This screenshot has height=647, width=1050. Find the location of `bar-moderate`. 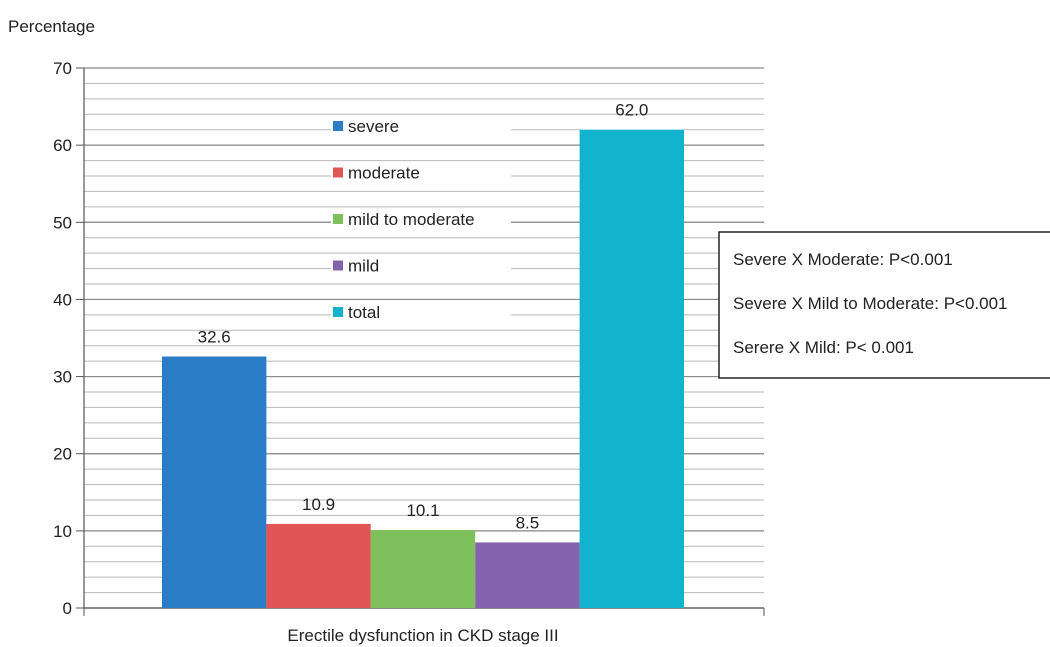

bar-moderate is located at coordinates (318, 565).